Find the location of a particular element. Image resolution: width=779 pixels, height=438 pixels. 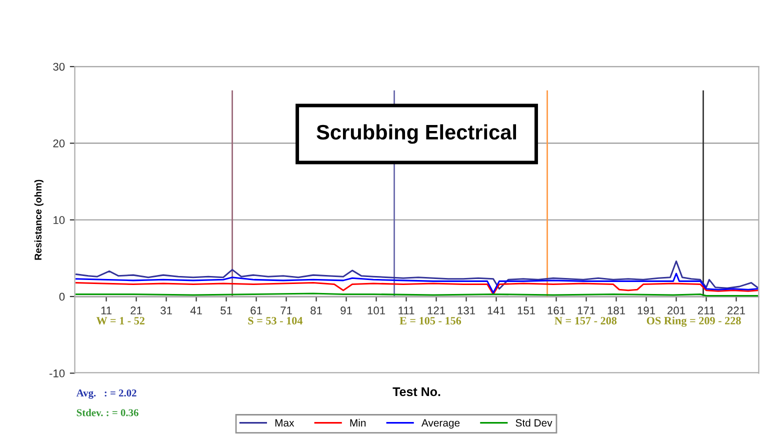

text: Avg. : = 2.02 is located at coordinates (106, 394).